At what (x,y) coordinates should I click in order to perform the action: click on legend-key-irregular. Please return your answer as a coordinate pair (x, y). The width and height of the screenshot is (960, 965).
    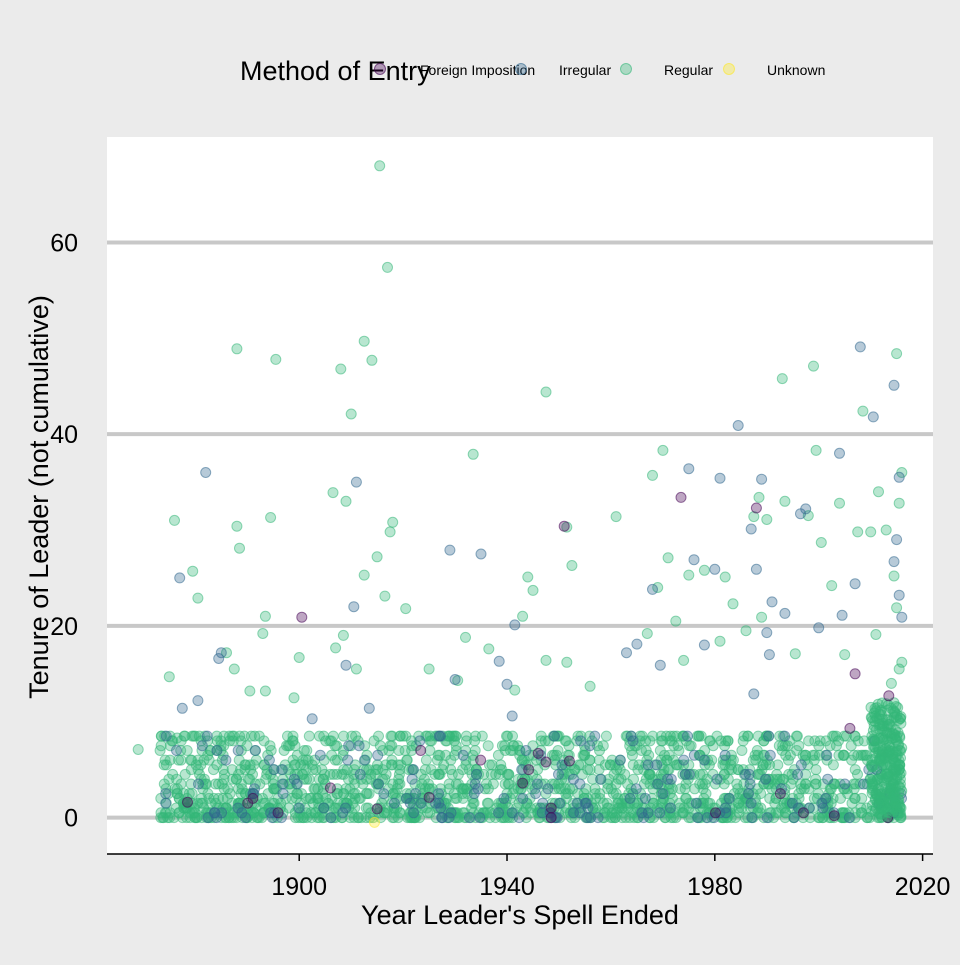
    Looking at the image, I should click on (521, 69).